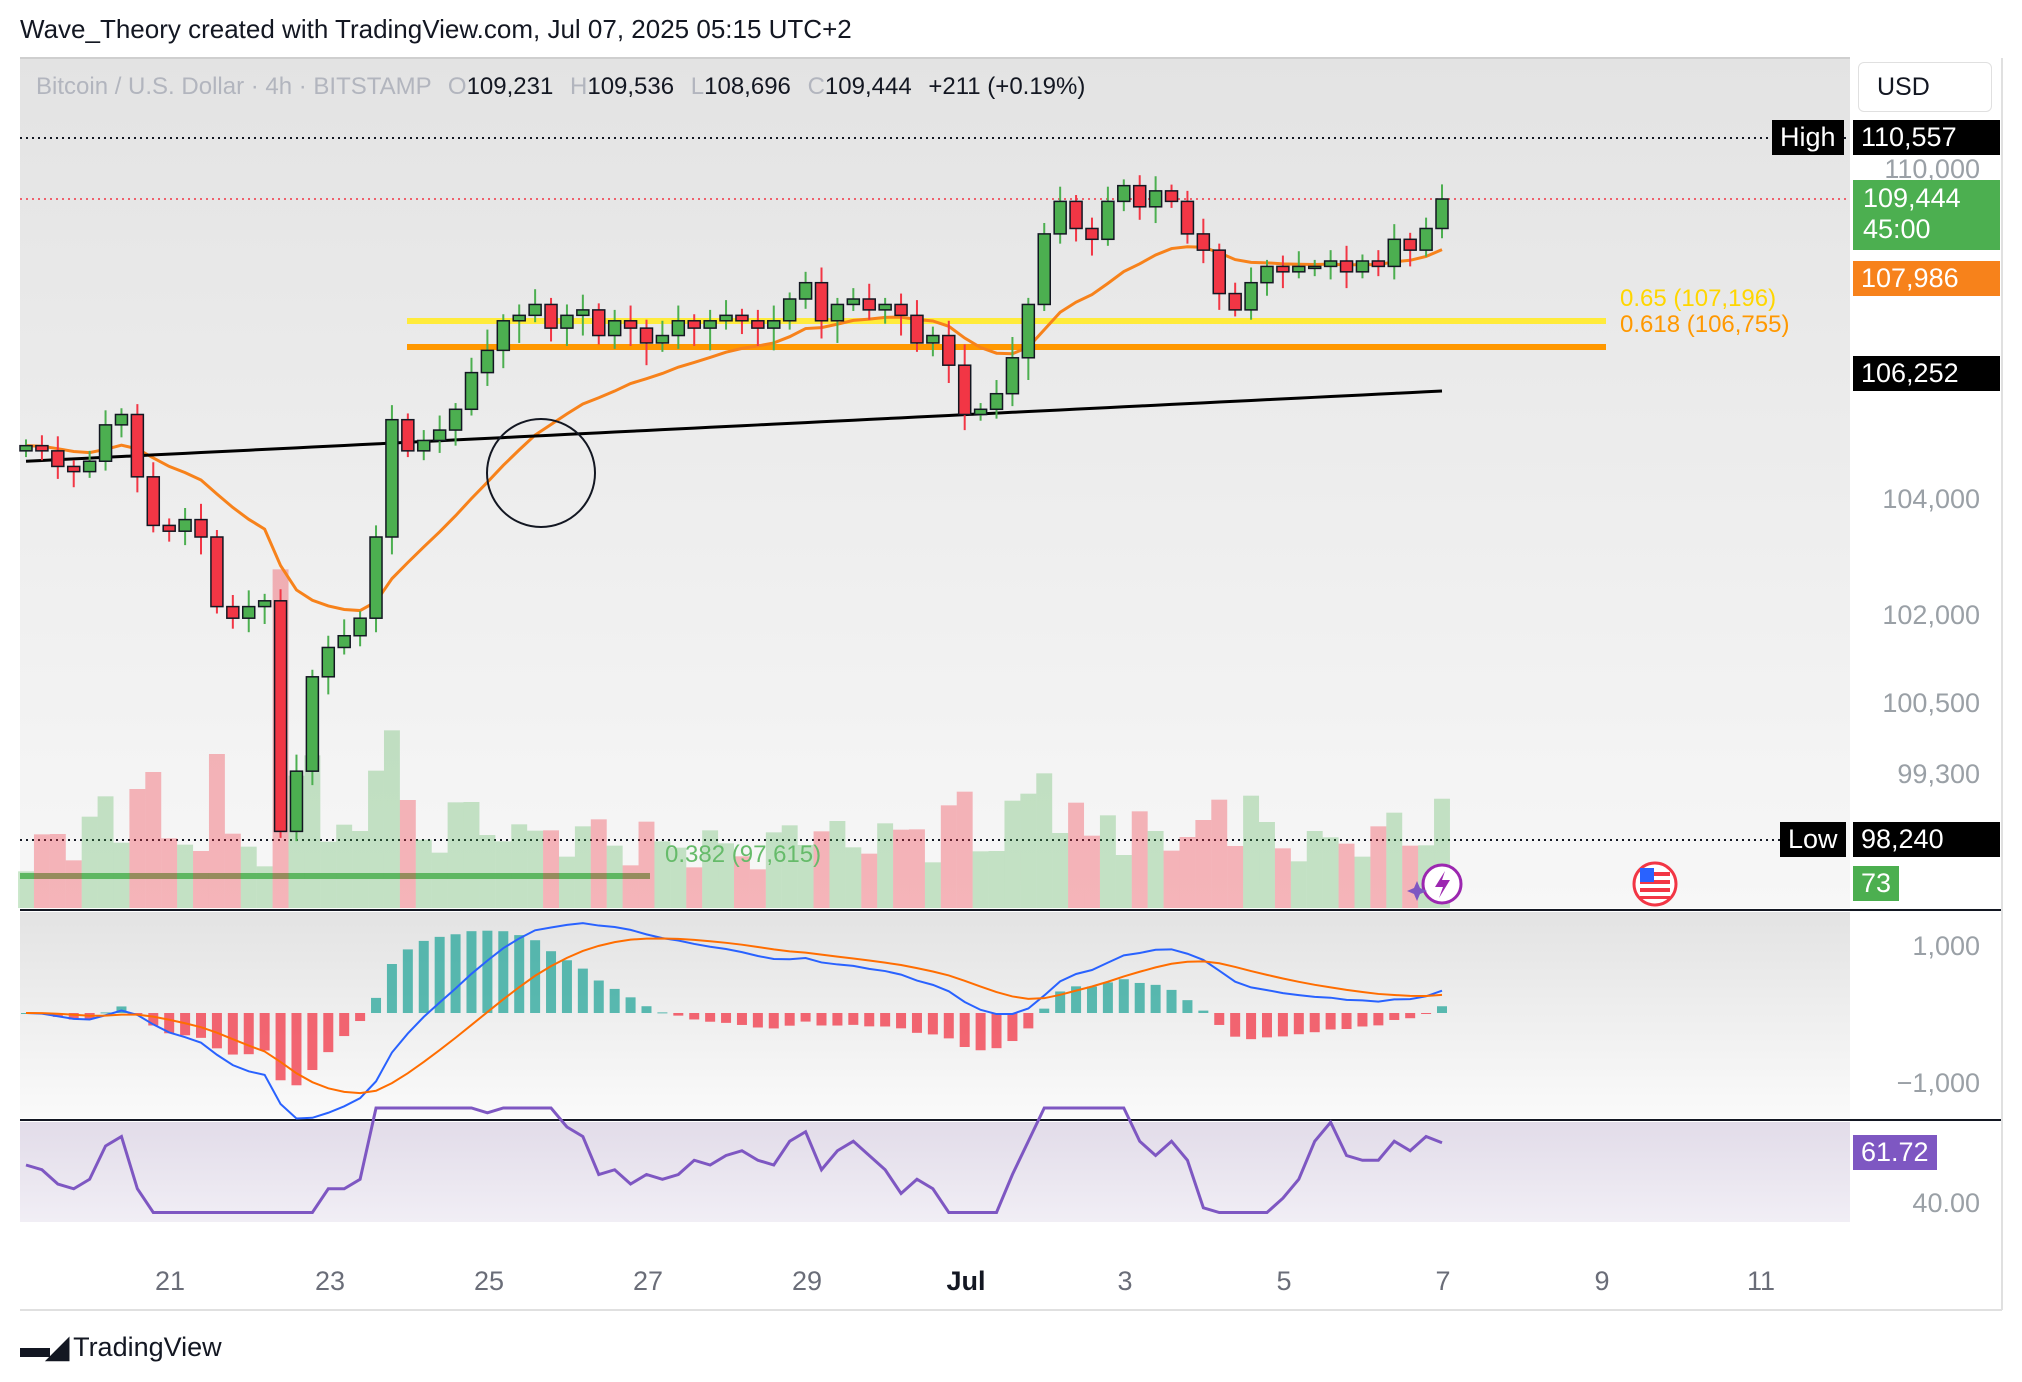 The height and width of the screenshot is (1382, 2022). I want to click on currency-button: USD, so click(1925, 87).